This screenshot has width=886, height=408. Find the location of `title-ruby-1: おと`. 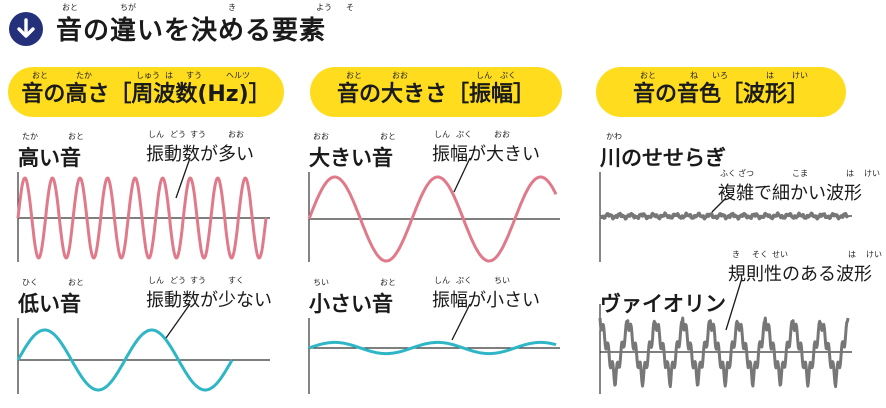

title-ruby-1: おと is located at coordinates (70, 7).